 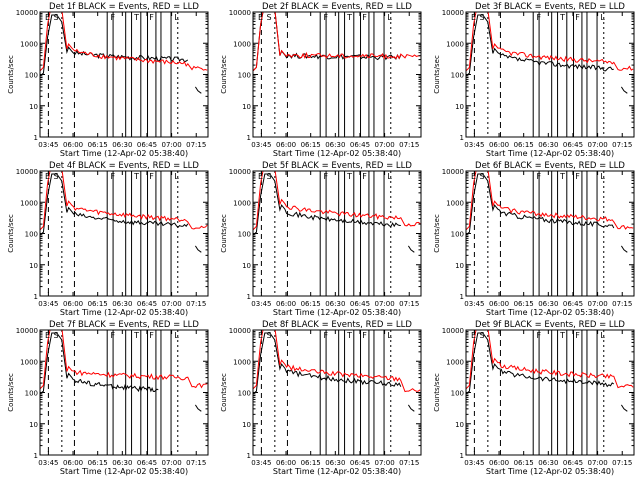 I want to click on panel-title: Det 1f BLACK = Events, RED = LLD, so click(x=124, y=7).